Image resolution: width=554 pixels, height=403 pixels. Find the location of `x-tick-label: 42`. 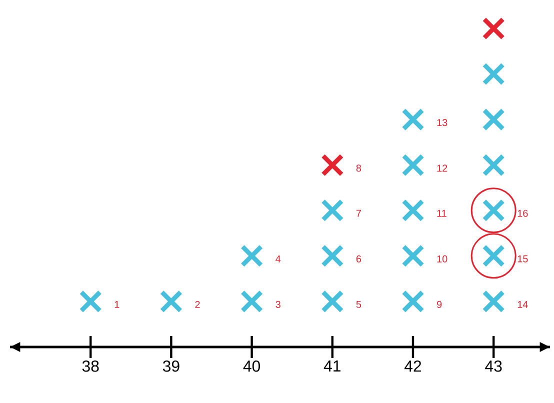

x-tick-label: 42 is located at coordinates (413, 366).